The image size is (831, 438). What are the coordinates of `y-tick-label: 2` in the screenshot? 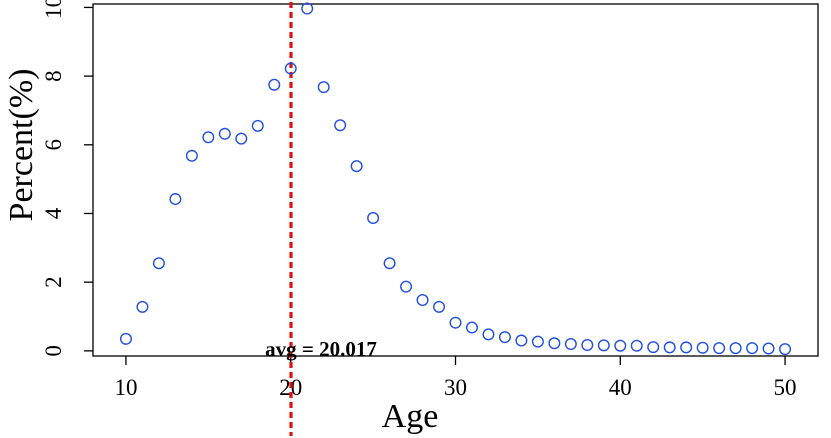 It's located at (53, 282).